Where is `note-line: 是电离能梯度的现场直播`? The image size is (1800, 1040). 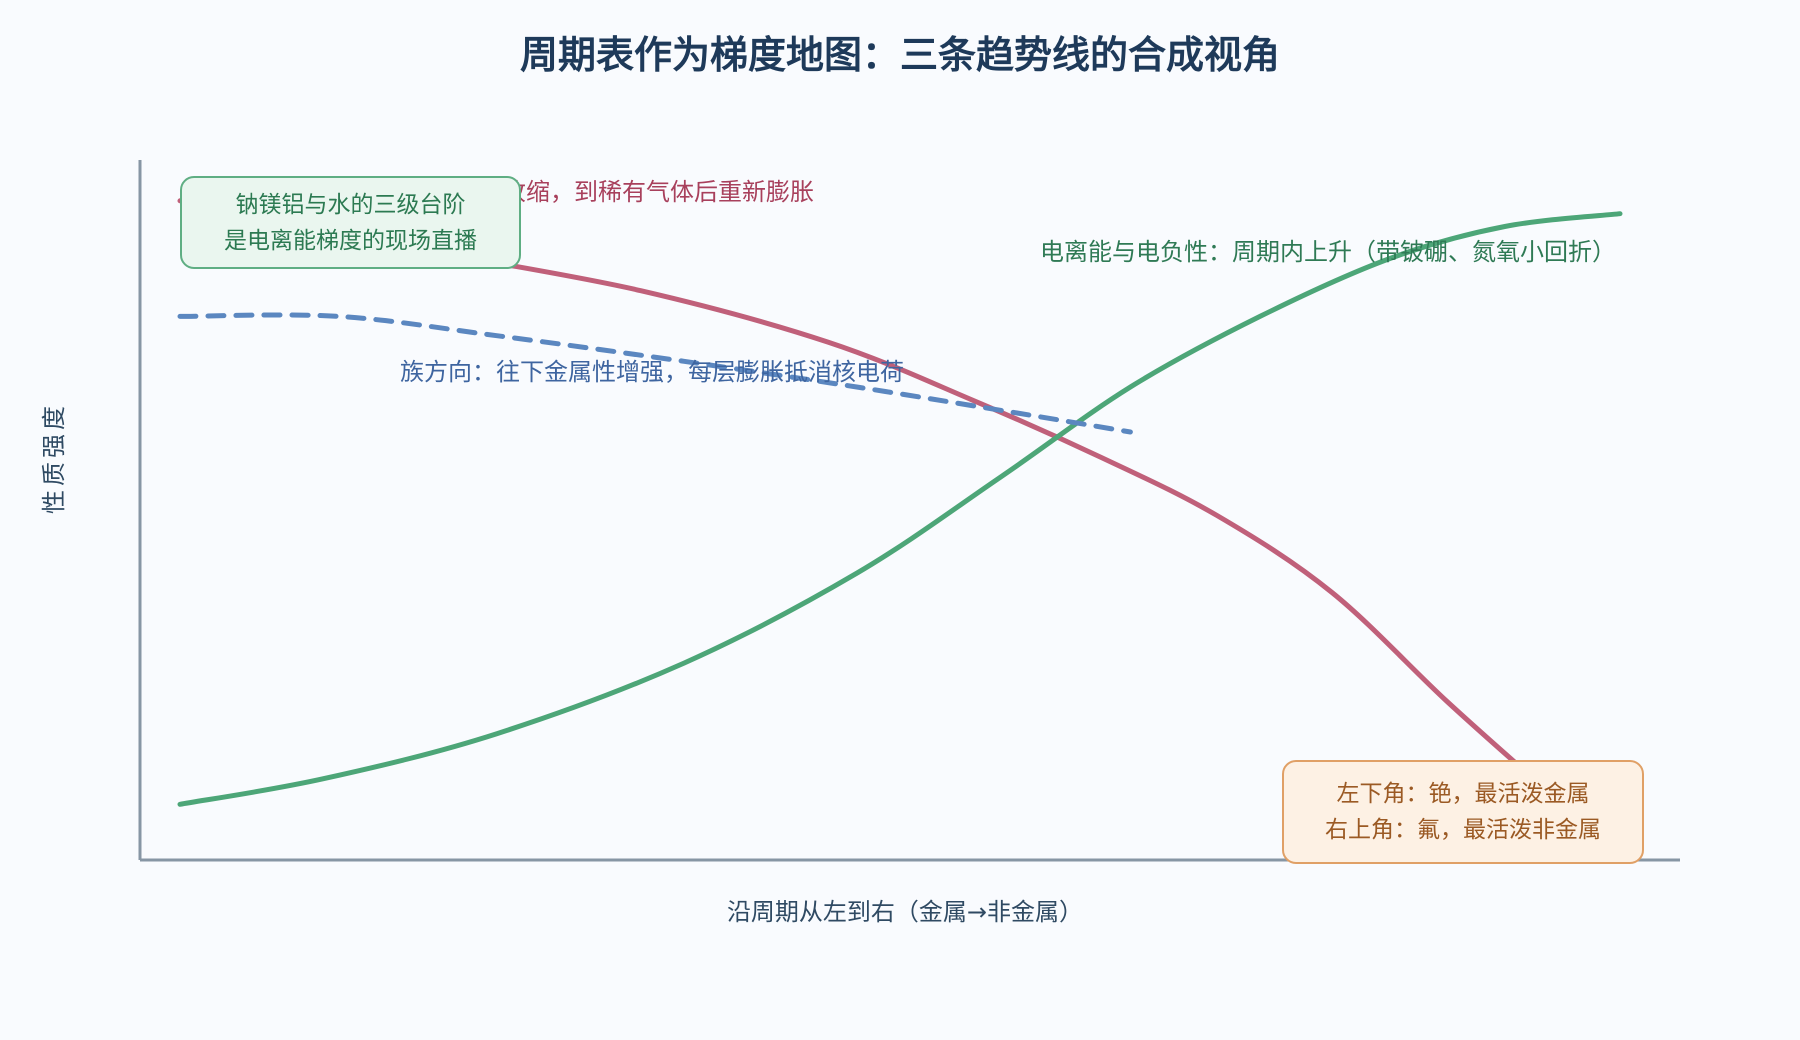 note-line: 是电离能梯度的现场直播 is located at coordinates (350, 240).